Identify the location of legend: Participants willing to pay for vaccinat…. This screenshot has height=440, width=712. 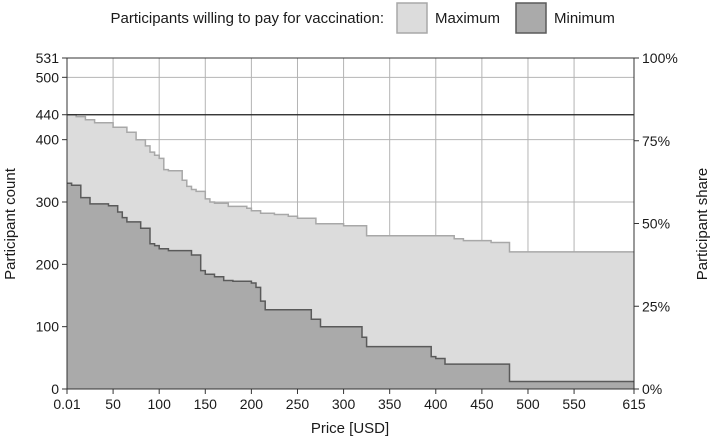
(363, 18).